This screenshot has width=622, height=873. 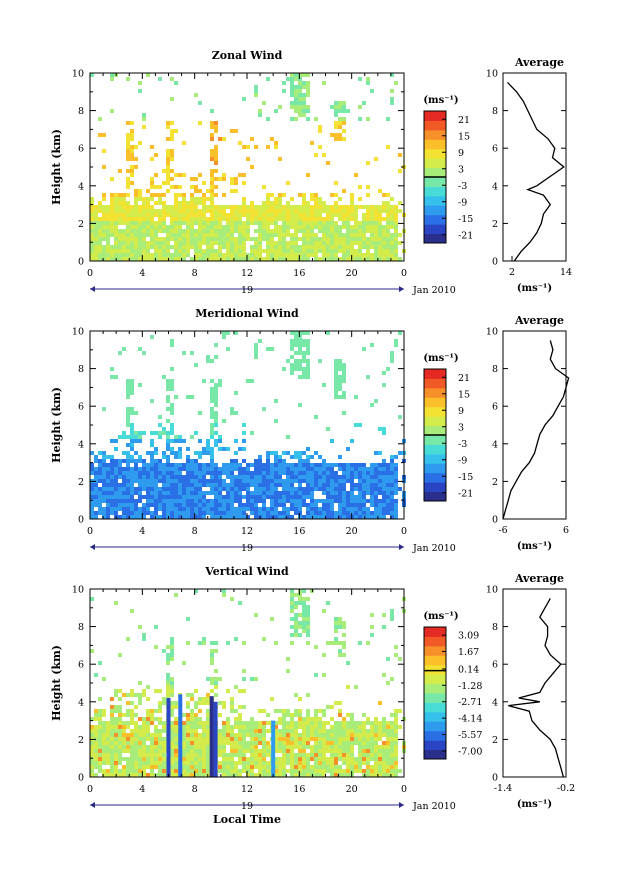 I want to click on colorbar-tick-label: 9, so click(x=461, y=411).